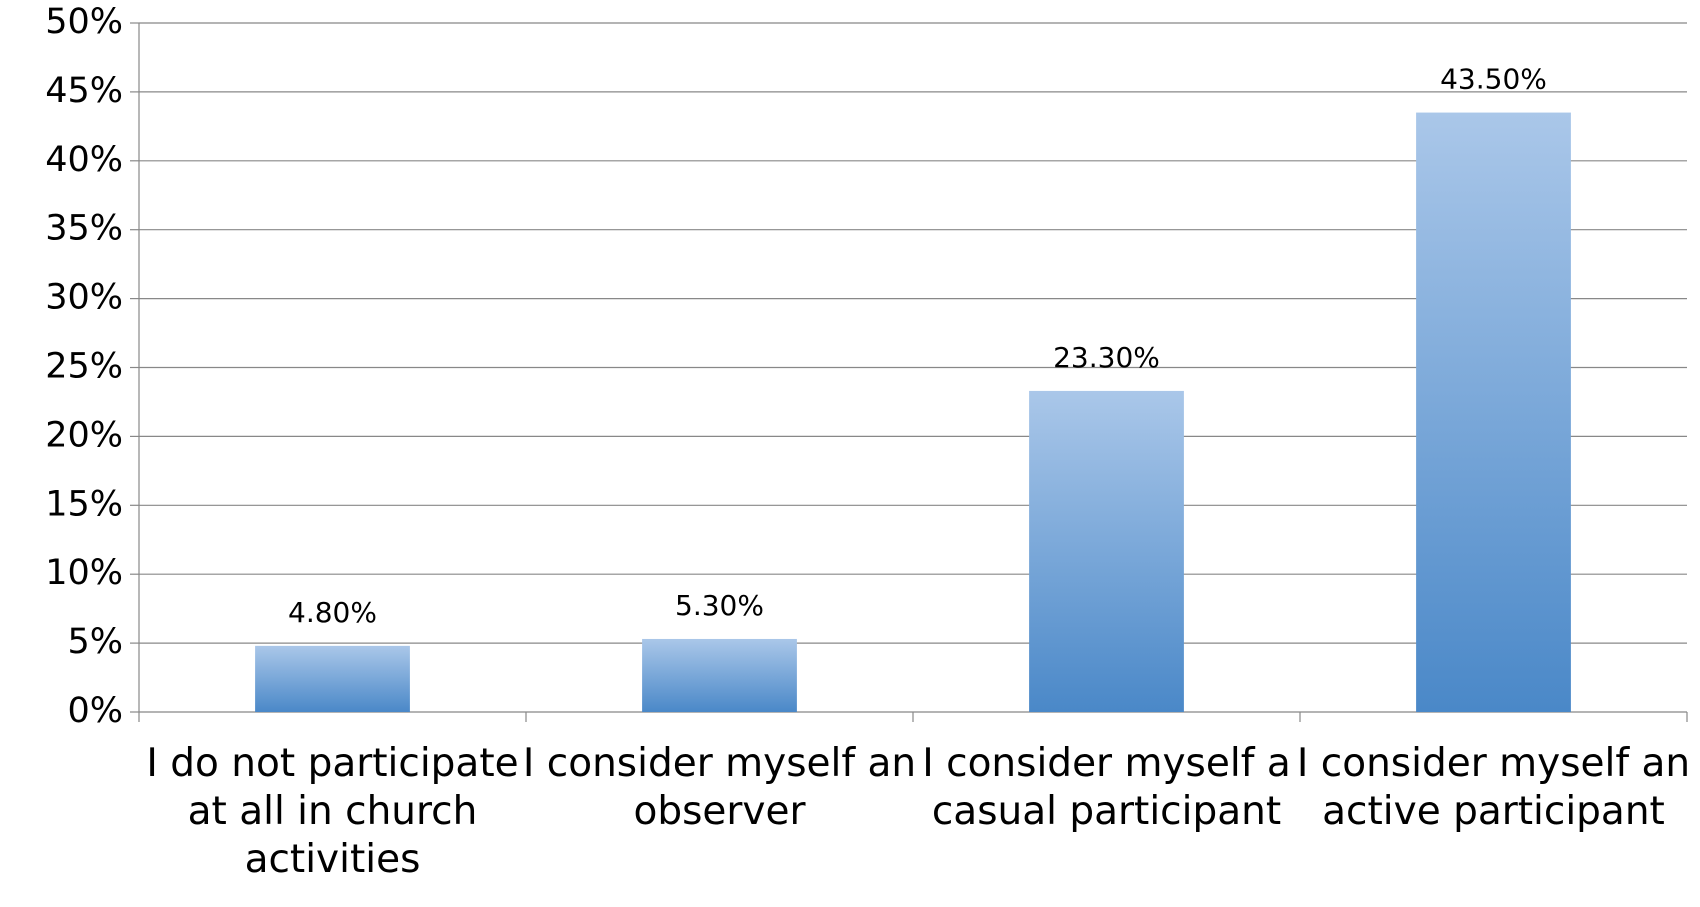 Image resolution: width=1700 pixels, height=907 pixels. What do you see at coordinates (1493, 79) in the screenshot?
I see `data-label: 43.50%` at bounding box center [1493, 79].